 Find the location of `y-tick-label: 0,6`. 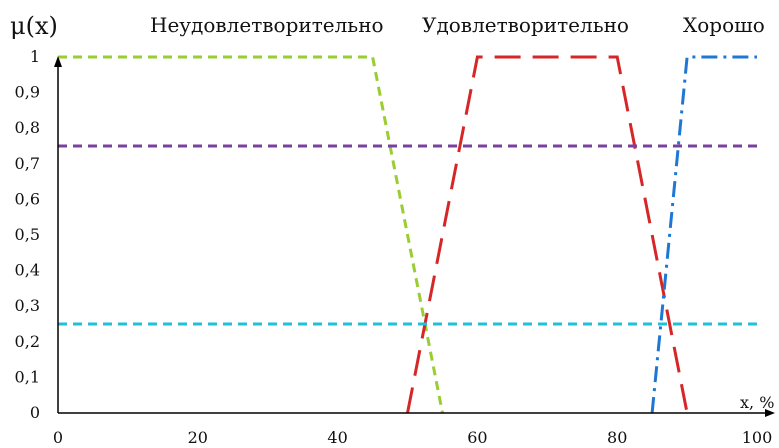

y-tick-label: 0,6 is located at coordinates (27, 198).